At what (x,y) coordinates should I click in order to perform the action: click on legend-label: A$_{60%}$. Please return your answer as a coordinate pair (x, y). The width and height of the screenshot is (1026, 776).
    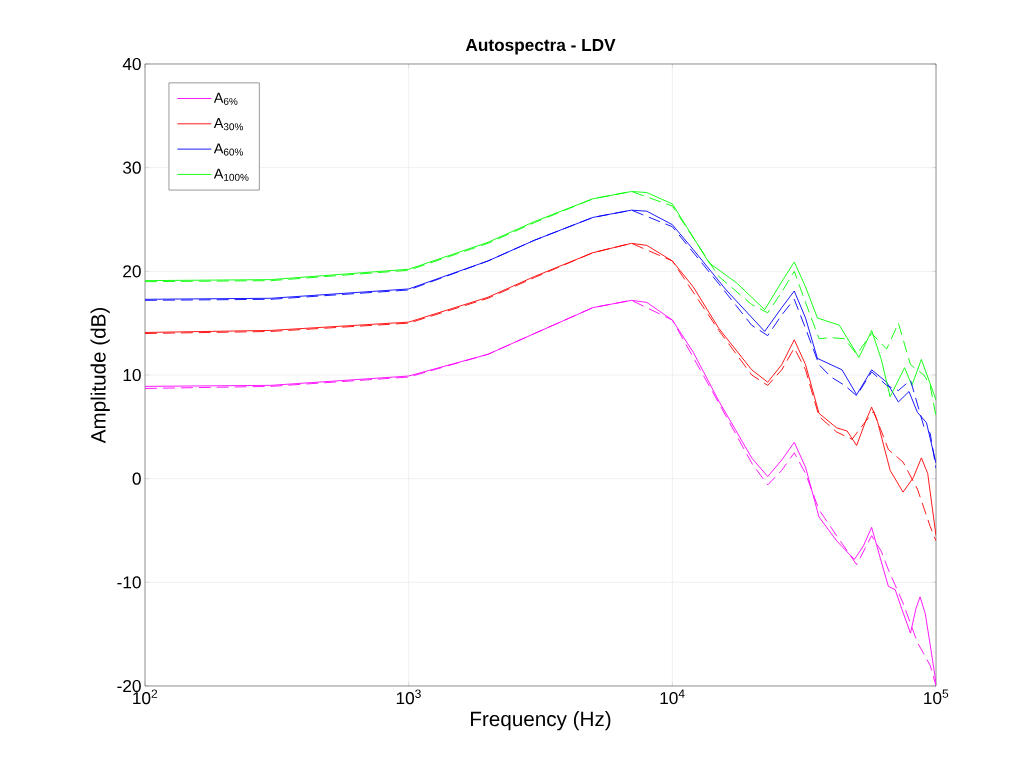
    Looking at the image, I should click on (228, 149).